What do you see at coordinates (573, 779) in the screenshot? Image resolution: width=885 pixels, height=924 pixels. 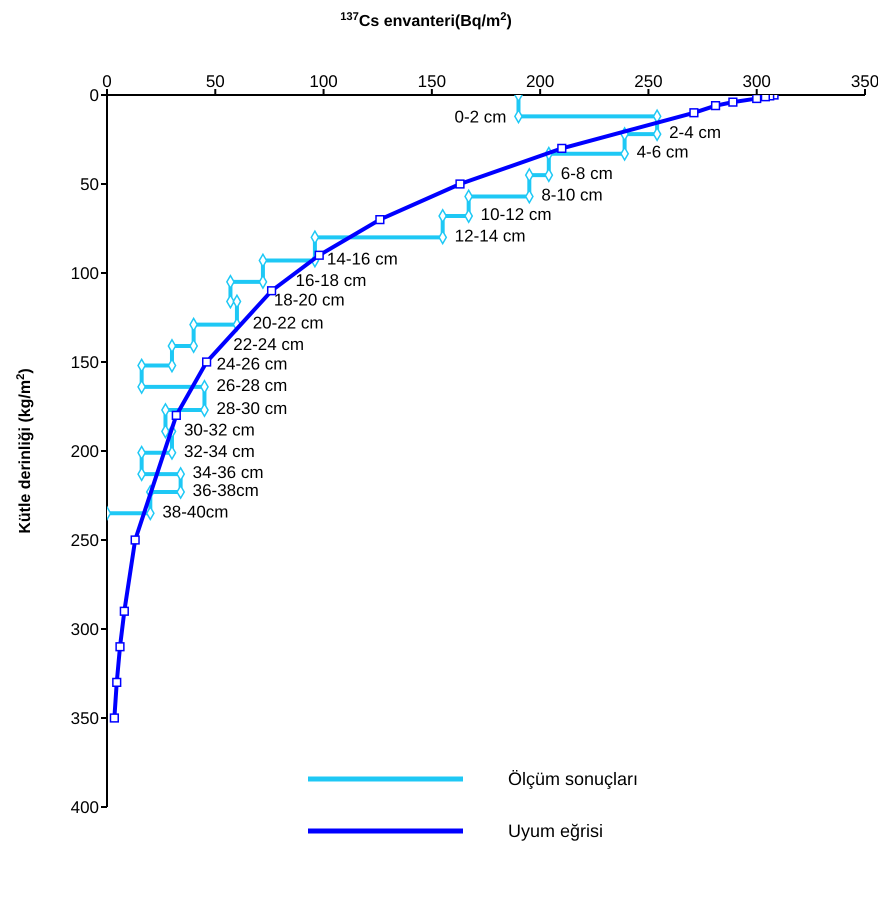 I see `text: Ölçüm sonuçları` at bounding box center [573, 779].